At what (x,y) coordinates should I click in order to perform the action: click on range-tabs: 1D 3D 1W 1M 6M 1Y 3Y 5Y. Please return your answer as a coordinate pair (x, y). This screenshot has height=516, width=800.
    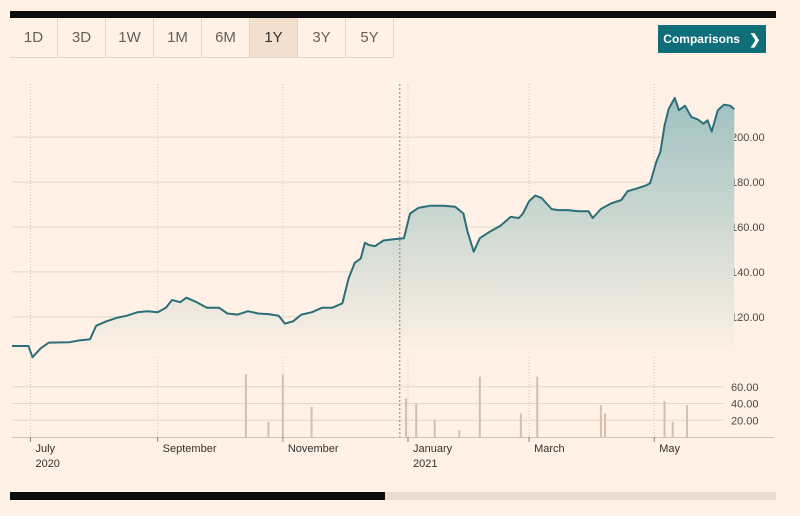
    Looking at the image, I should click on (202, 38).